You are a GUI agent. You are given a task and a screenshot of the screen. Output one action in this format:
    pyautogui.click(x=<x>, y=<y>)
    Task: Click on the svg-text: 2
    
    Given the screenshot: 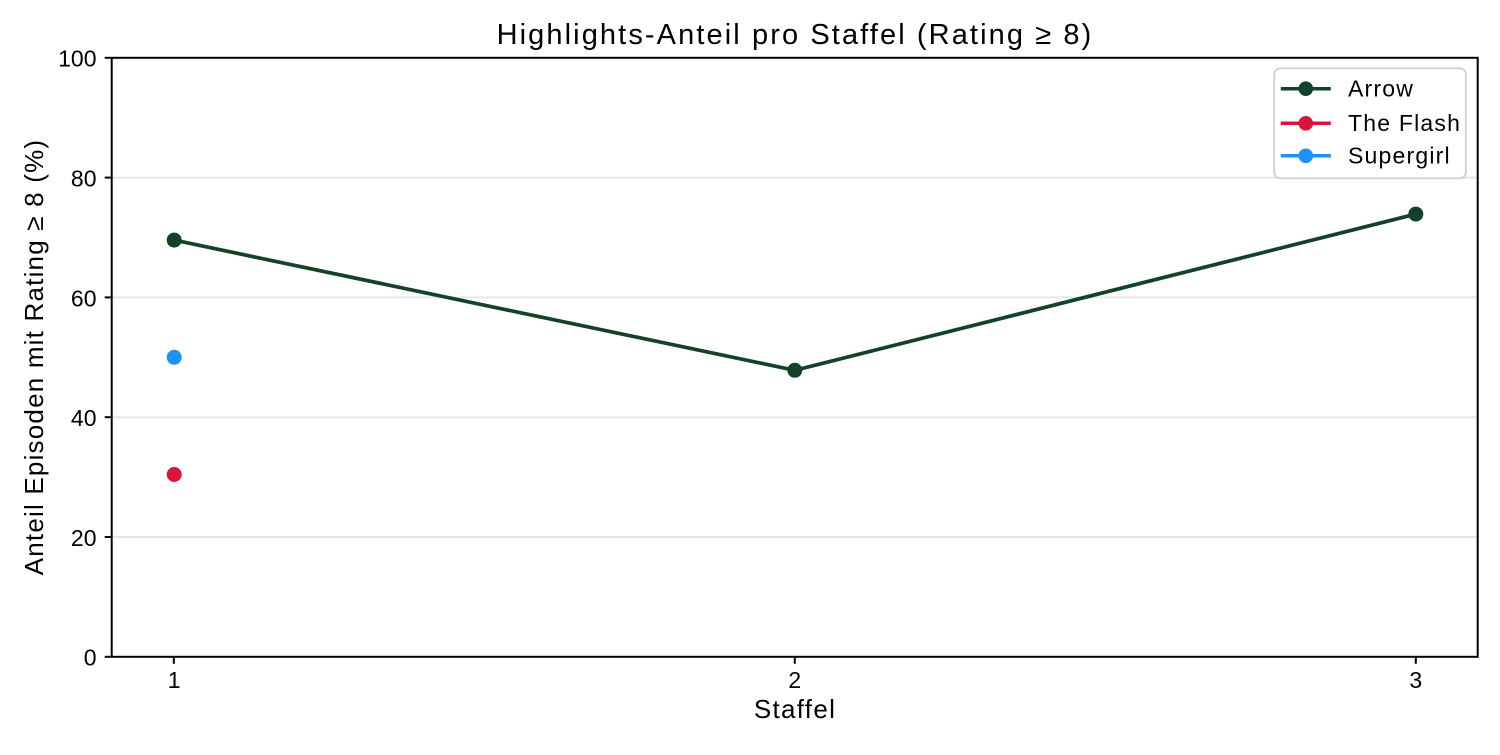 What is the action you would take?
    pyautogui.click(x=794, y=680)
    